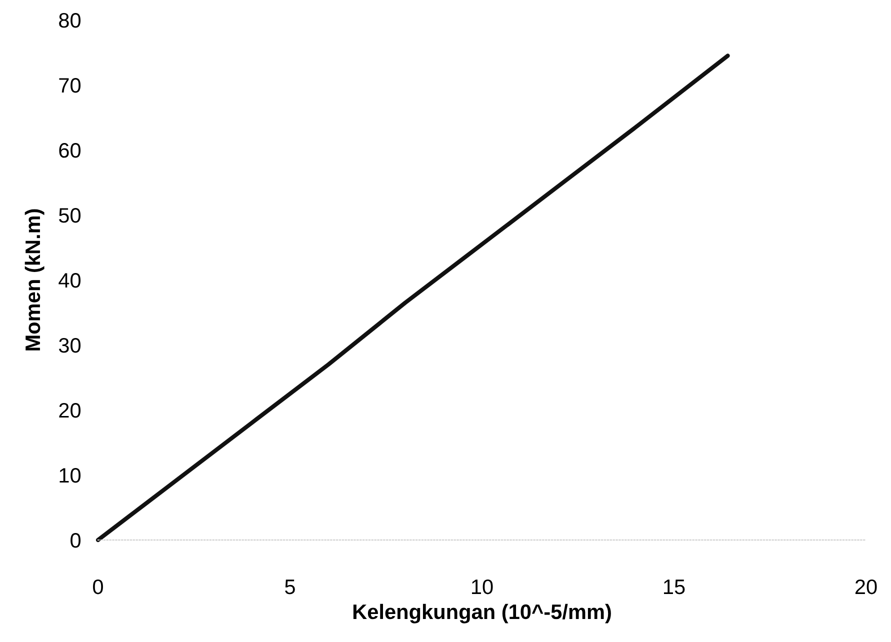 This screenshot has height=642, width=891. I want to click on y-tick-label: 60, so click(70, 150).